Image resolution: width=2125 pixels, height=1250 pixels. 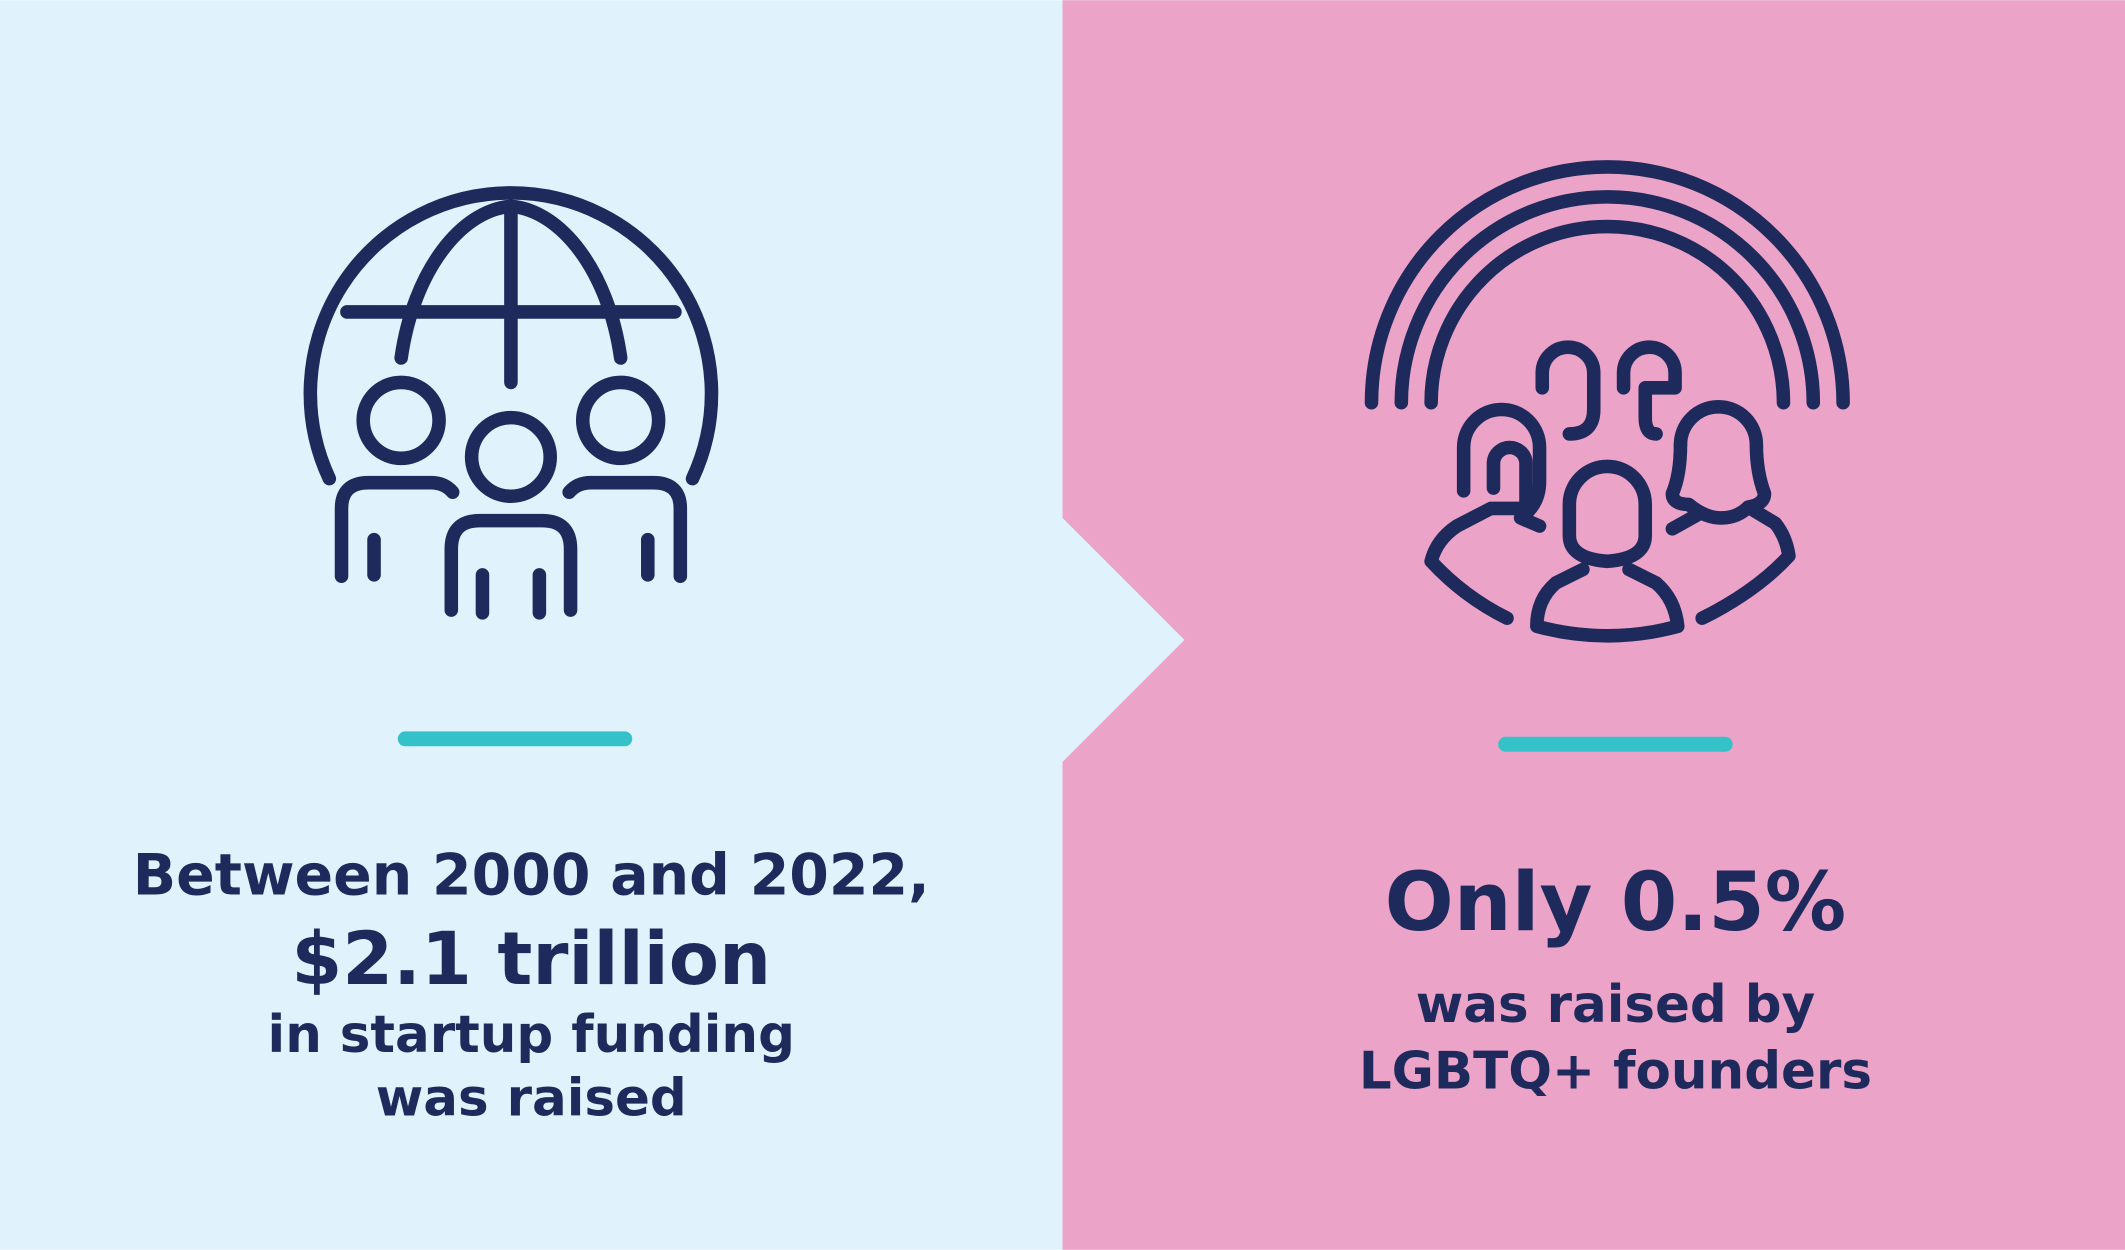 What do you see at coordinates (1607, 401) in the screenshot?
I see `rainbow-people-icon` at bounding box center [1607, 401].